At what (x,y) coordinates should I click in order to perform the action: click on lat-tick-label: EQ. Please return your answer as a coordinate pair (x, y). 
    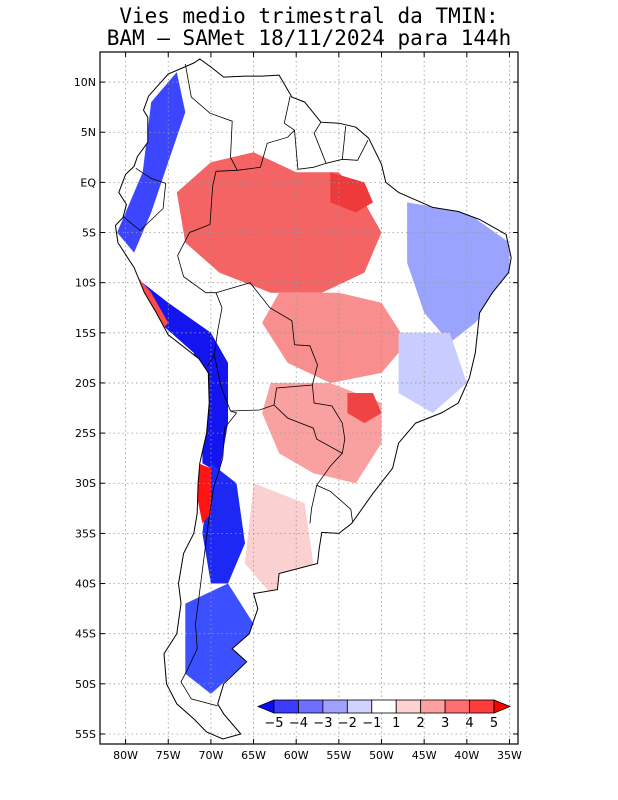
    Looking at the image, I should click on (88, 182).